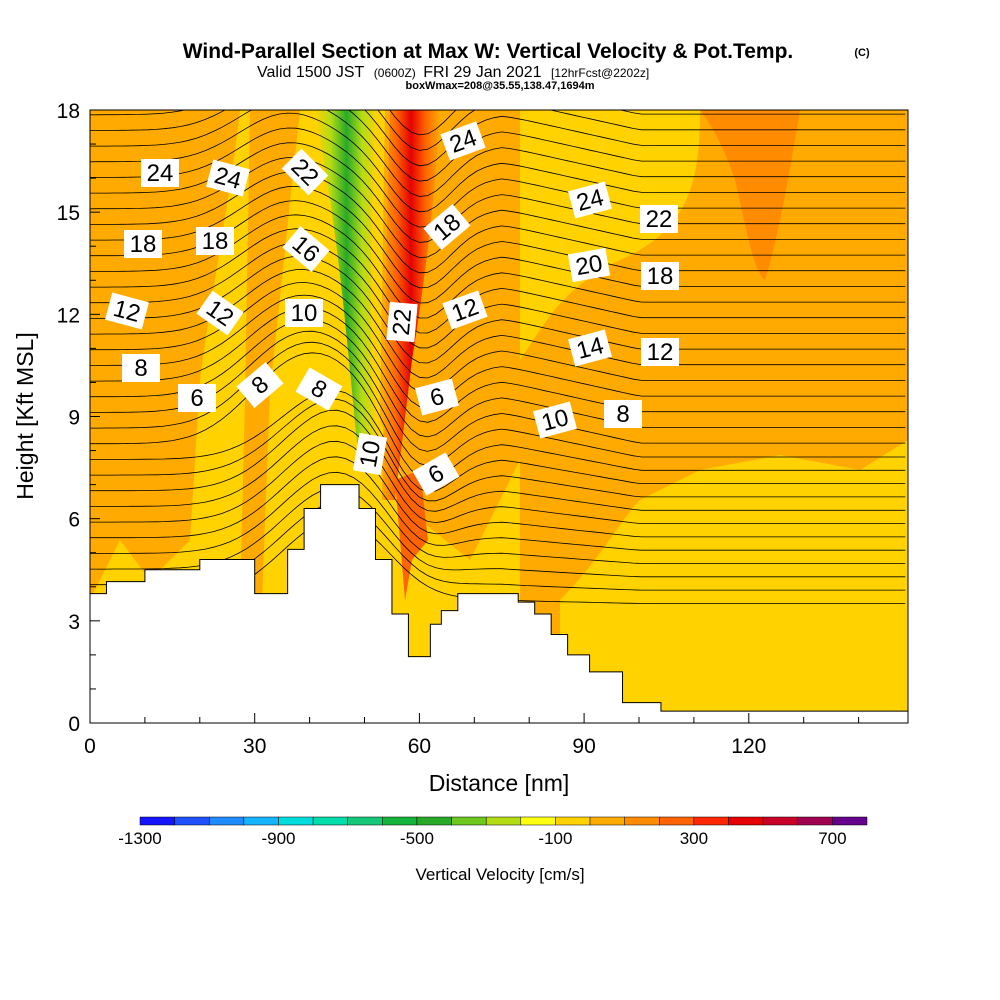 The width and height of the screenshot is (1000, 1000). I want to click on contour-label-text: 20, so click(589, 265).